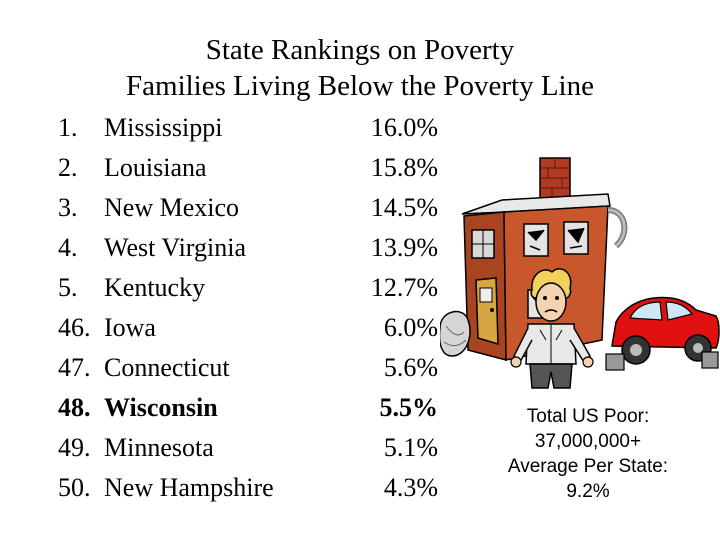  Describe the element at coordinates (455, 333) in the screenshot. I see `trash-bag-icon` at that location.